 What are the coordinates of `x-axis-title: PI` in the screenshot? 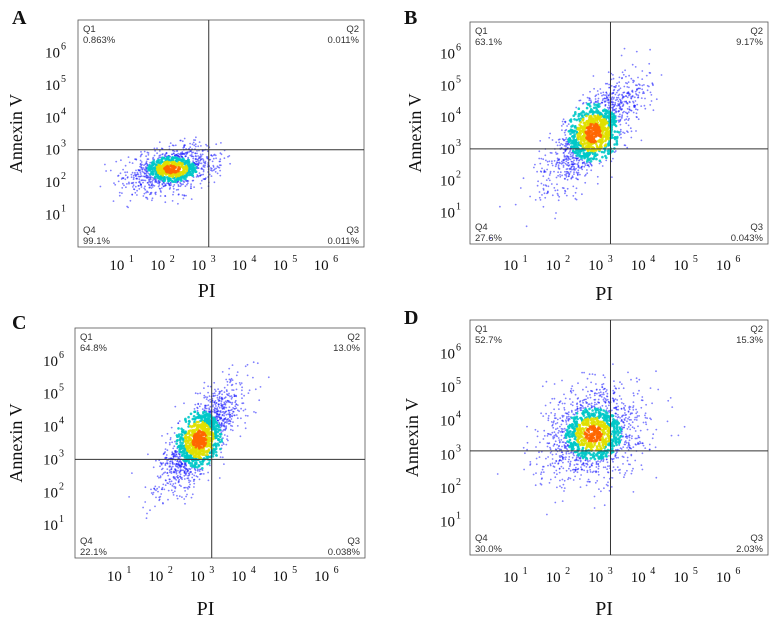 It's located at (206, 609).